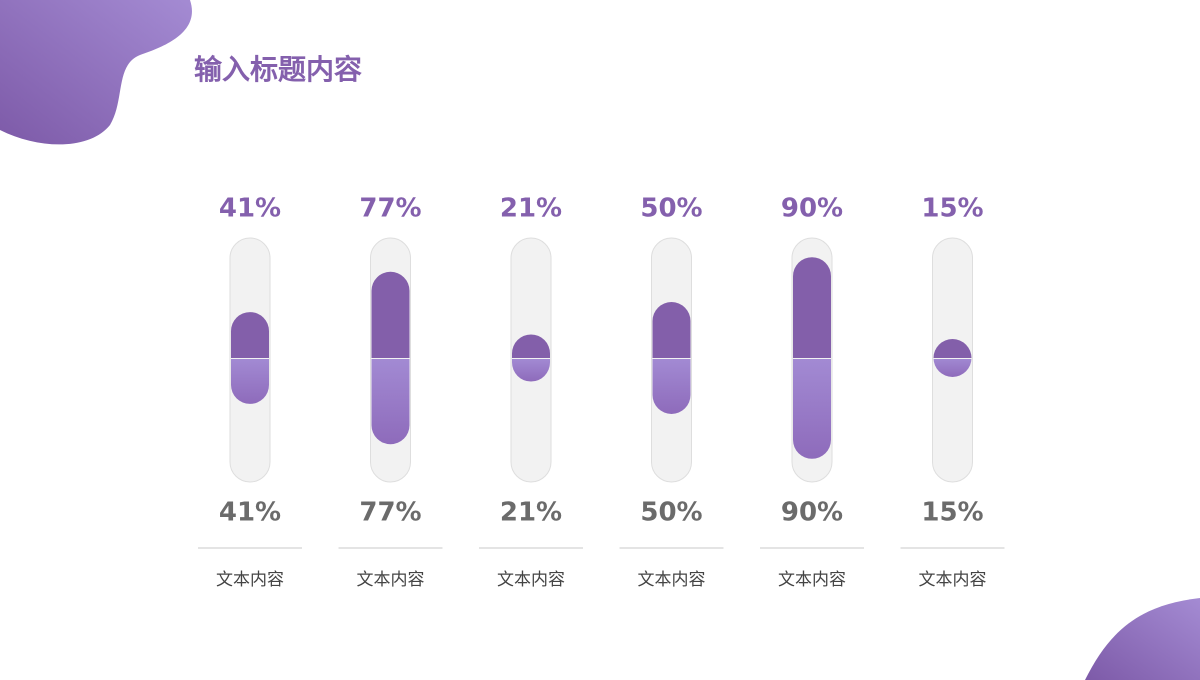 The width and height of the screenshot is (1200, 680). What do you see at coordinates (278, 69) in the screenshot?
I see `slide-title: 输入标题内容` at bounding box center [278, 69].